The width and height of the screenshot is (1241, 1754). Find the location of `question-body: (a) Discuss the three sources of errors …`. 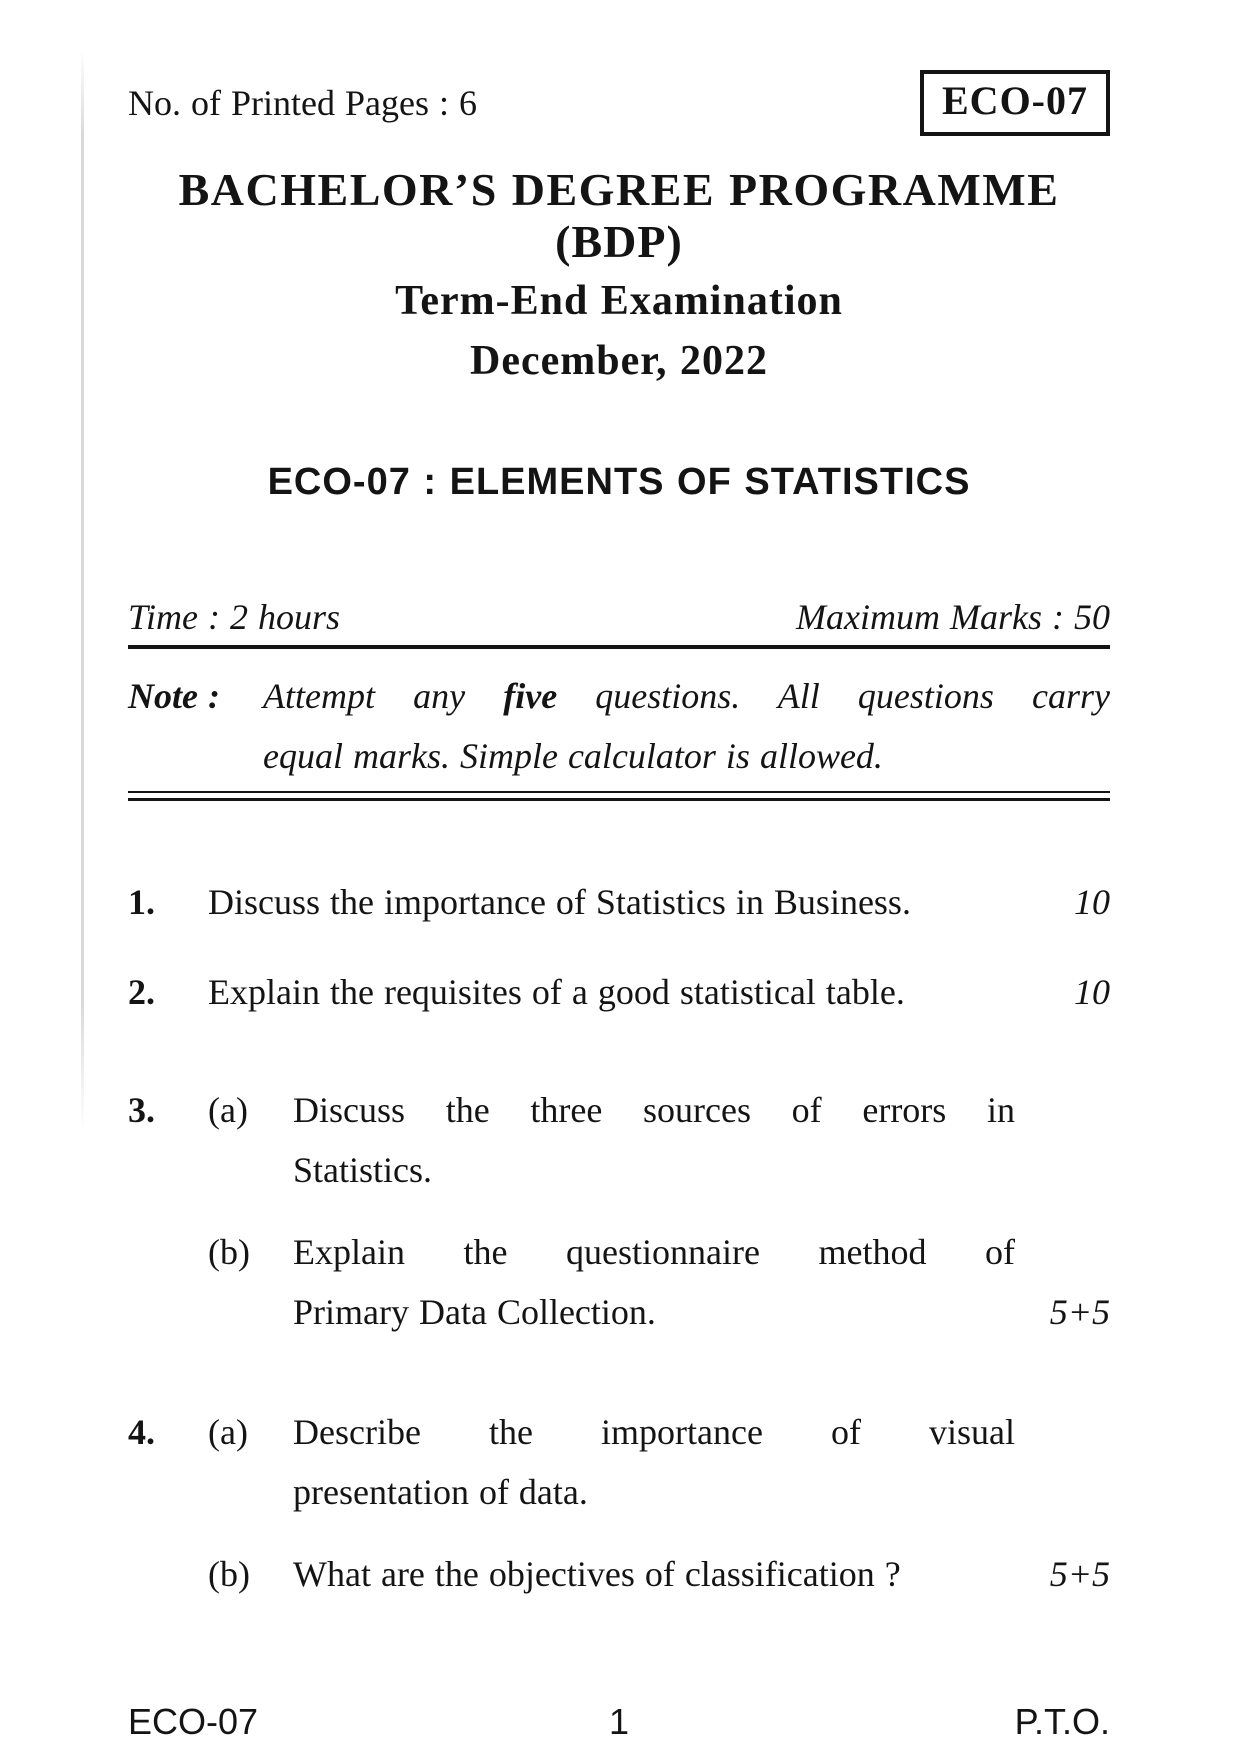

question-body: (a) Discuss the three sources of errors … is located at coordinates (659, 1211).